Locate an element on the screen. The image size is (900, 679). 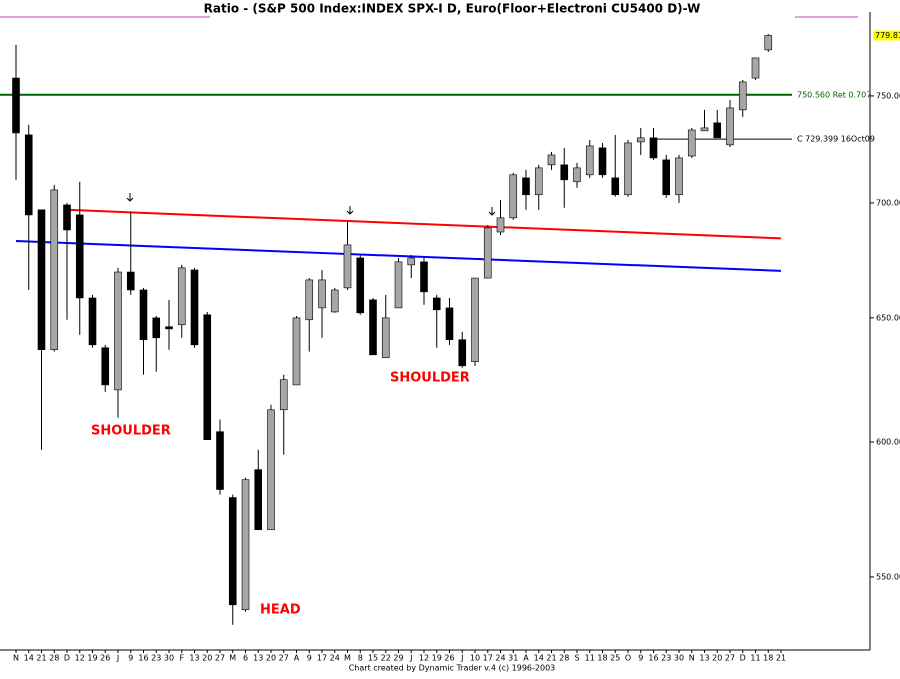
x-tick-label: 25 is located at coordinates (615, 658).